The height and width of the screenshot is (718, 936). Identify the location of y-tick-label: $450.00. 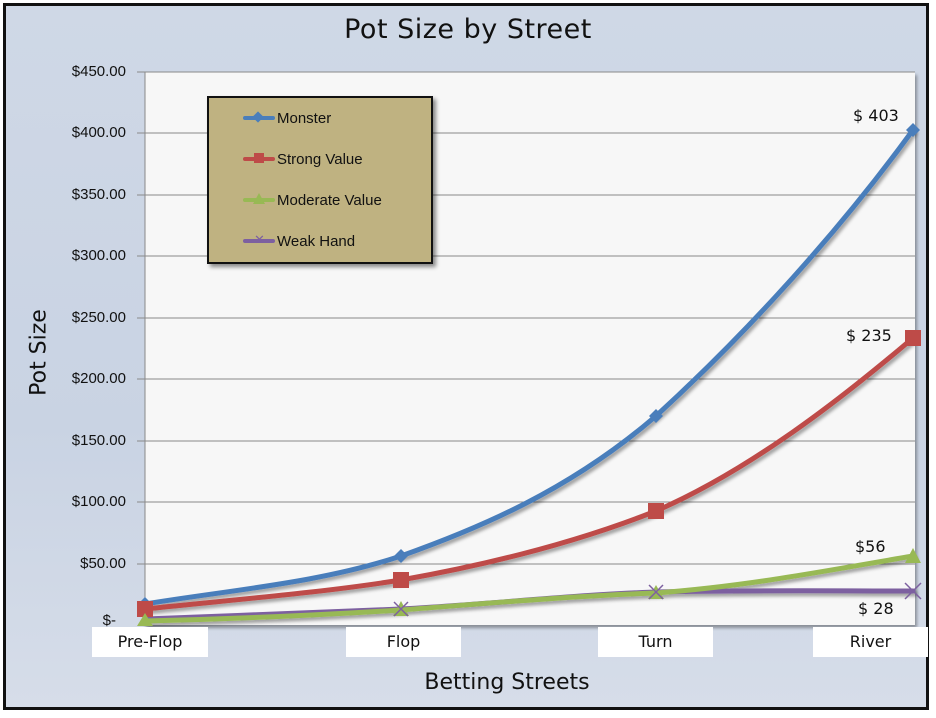
(98, 71).